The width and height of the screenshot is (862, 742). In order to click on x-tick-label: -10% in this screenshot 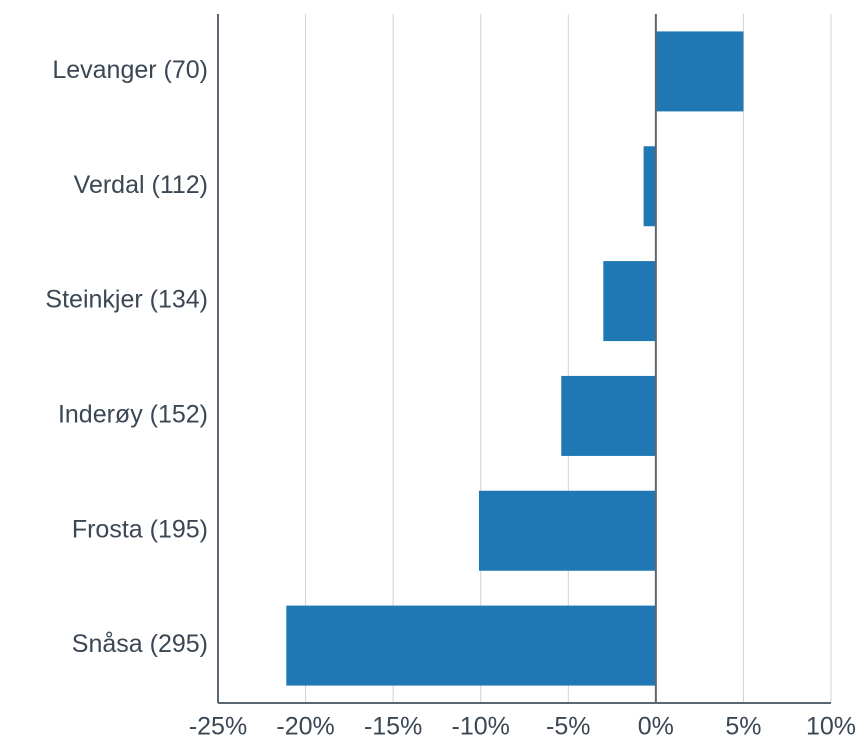, I will do `click(481, 727)`.